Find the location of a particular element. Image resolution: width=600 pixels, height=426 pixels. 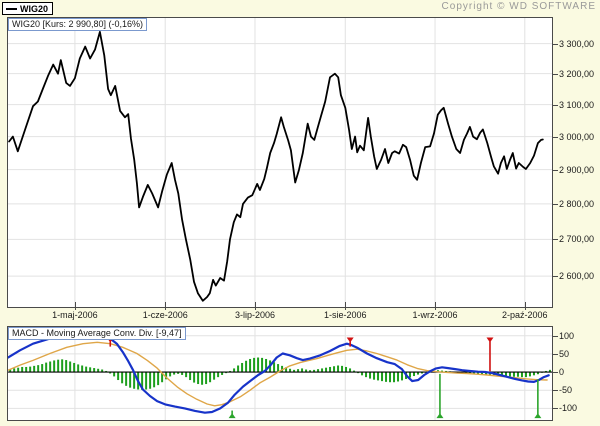

legend-symbol-label: WIG20 is located at coordinates (34, 8).